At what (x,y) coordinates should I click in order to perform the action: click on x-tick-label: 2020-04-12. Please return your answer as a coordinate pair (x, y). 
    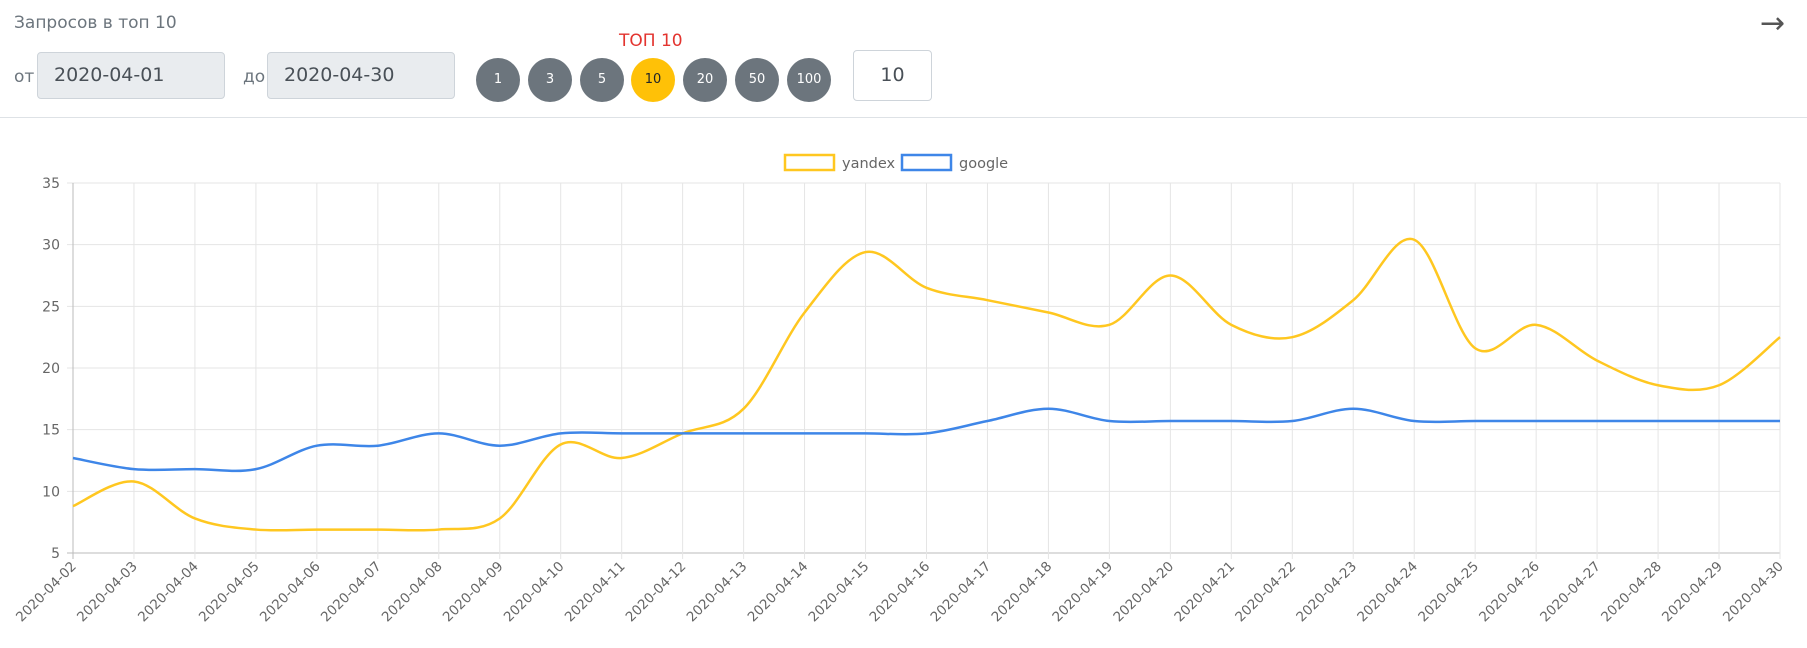
    Looking at the image, I should click on (656, 592).